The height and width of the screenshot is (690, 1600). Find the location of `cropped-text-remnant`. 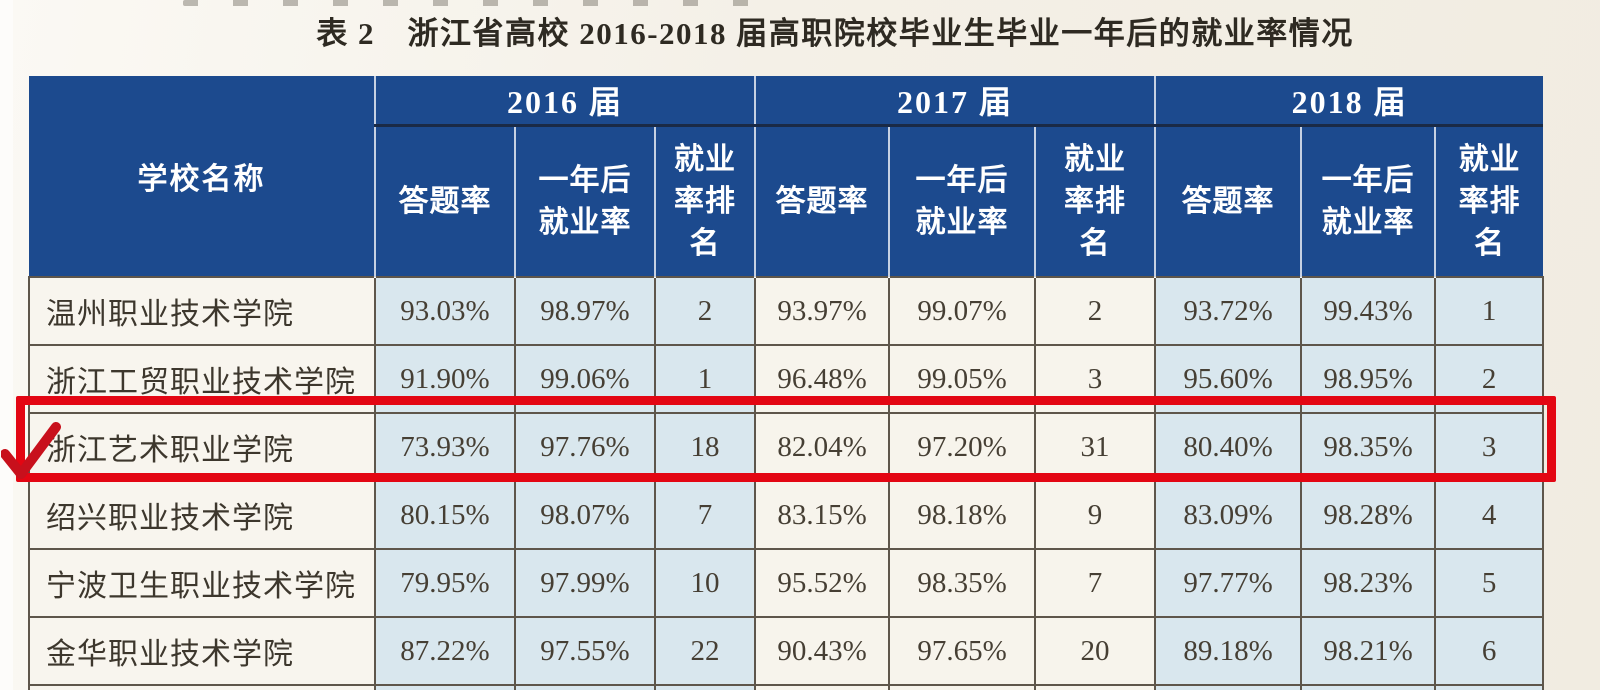

cropped-text-remnant is located at coordinates (483, 3).